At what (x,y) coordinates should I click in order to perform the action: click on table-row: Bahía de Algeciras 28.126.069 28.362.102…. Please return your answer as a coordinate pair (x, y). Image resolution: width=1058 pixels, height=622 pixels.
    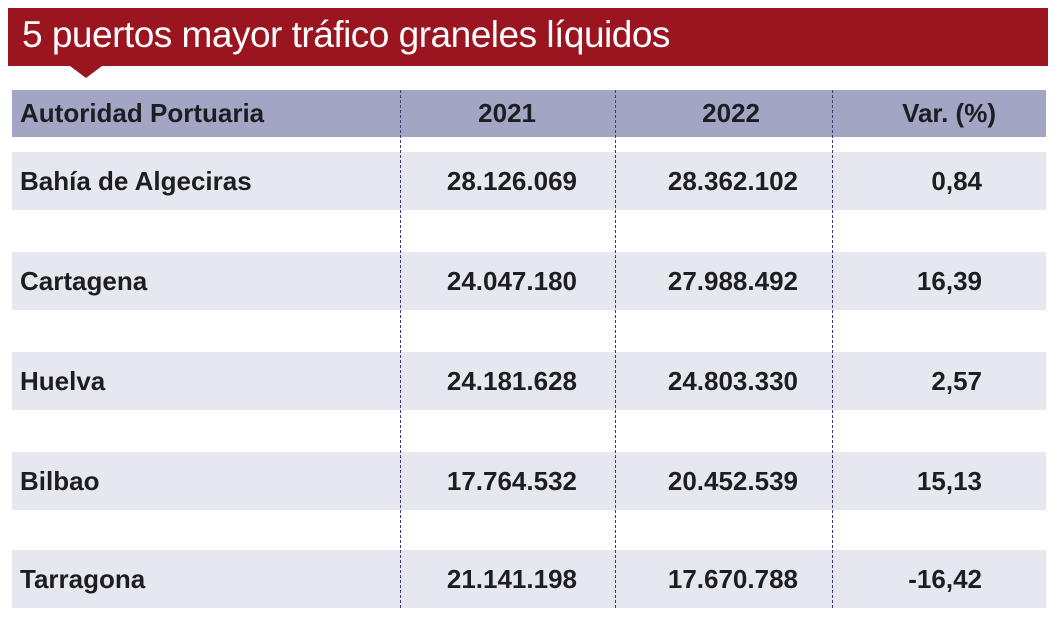
    Looking at the image, I should click on (529, 181).